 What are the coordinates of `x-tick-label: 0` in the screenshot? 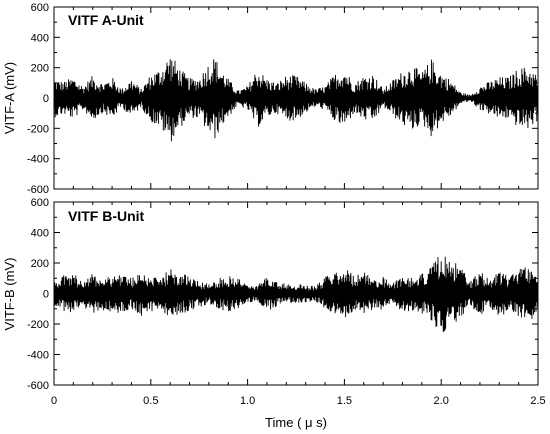 It's located at (54, 401).